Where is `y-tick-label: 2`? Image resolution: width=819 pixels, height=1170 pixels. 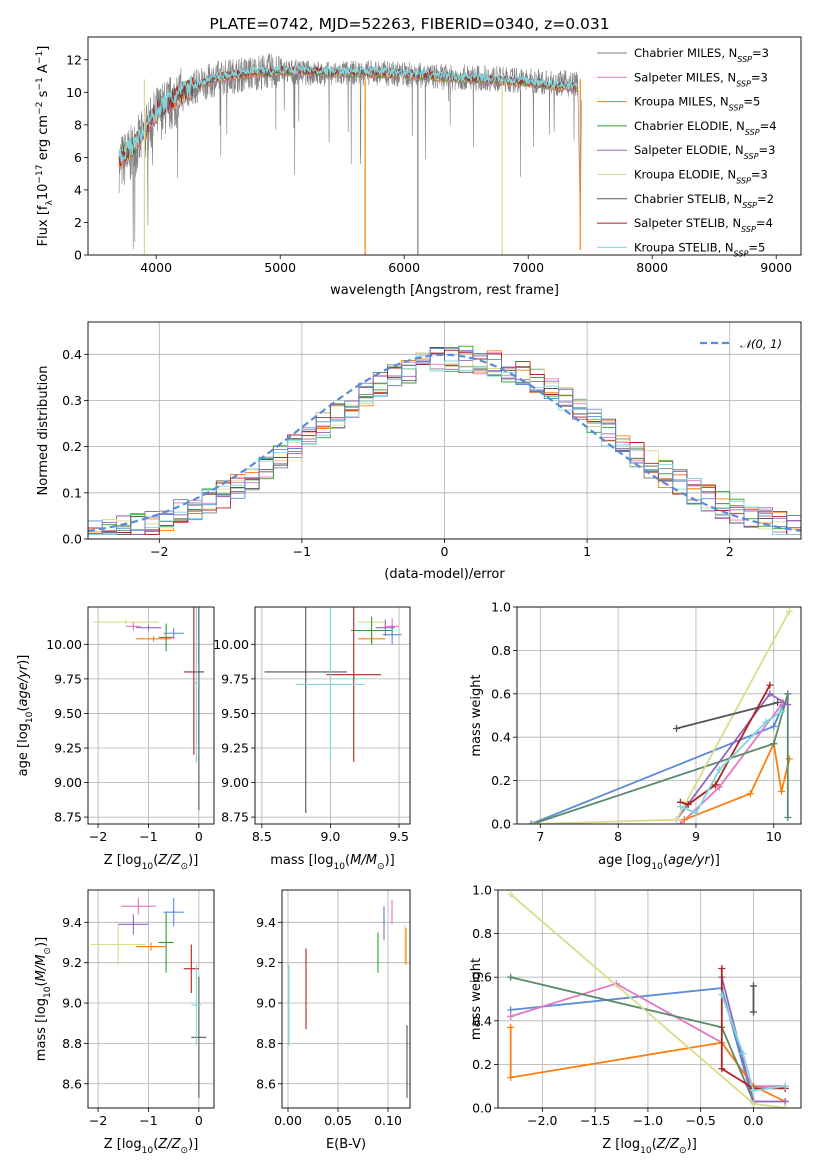 y-tick-label: 2 is located at coordinates (78, 222).